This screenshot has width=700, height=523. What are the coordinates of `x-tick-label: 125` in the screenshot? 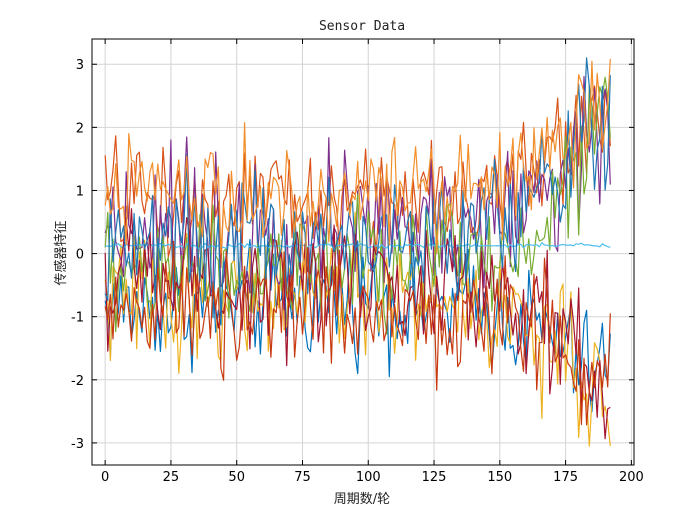 It's located at (434, 477).